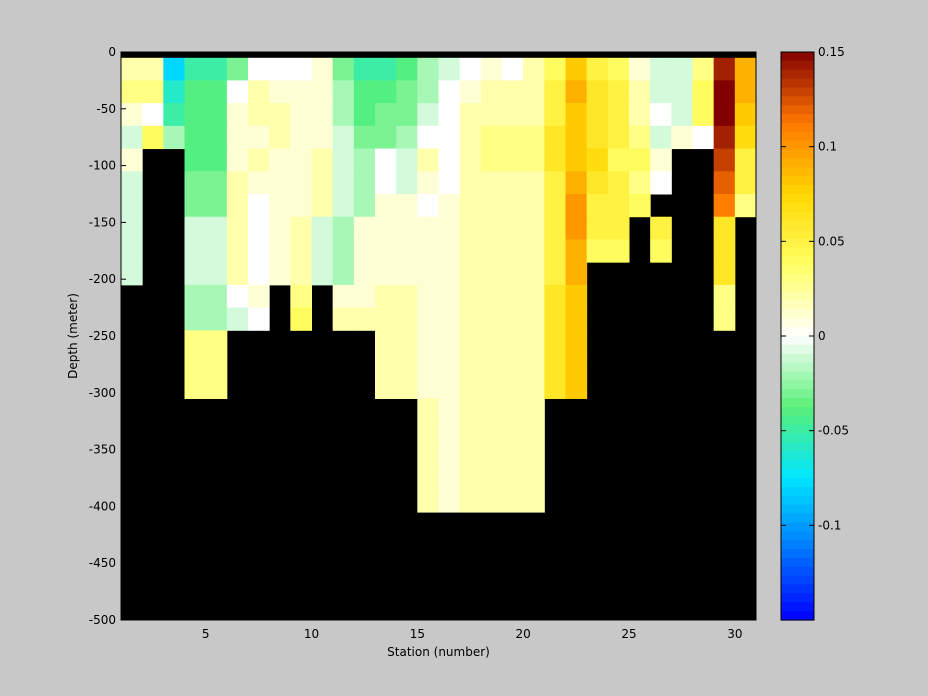 The width and height of the screenshot is (928, 696). What do you see at coordinates (107, 336) in the screenshot?
I see `y-axis-ticks: 0 -50 -100 -150 -200 -250 -300 -350 -400 -450 -500` at bounding box center [107, 336].